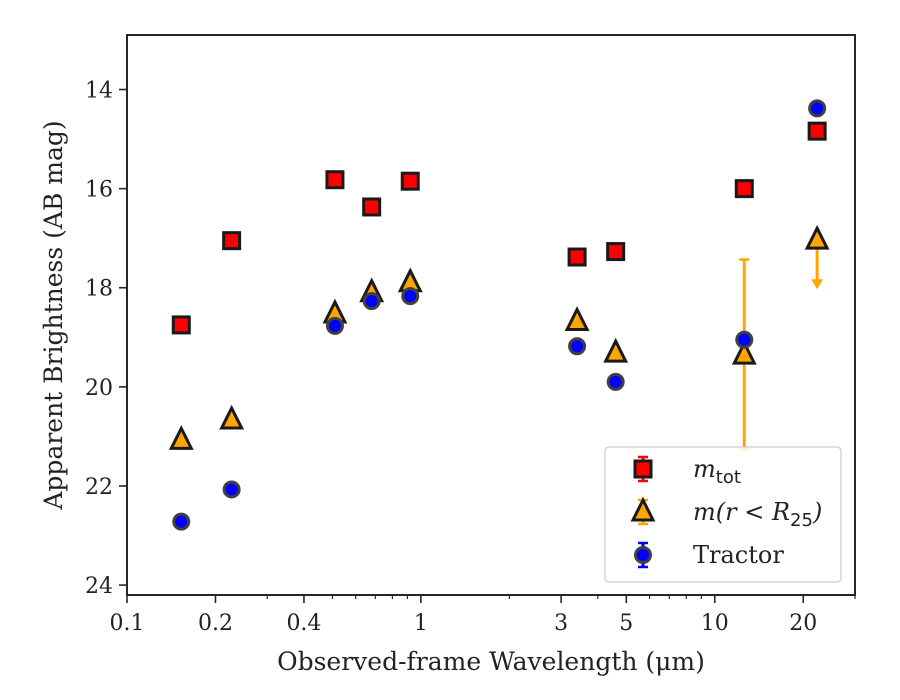 The image size is (900, 700). I want to click on x-tick-label: 20, so click(803, 623).